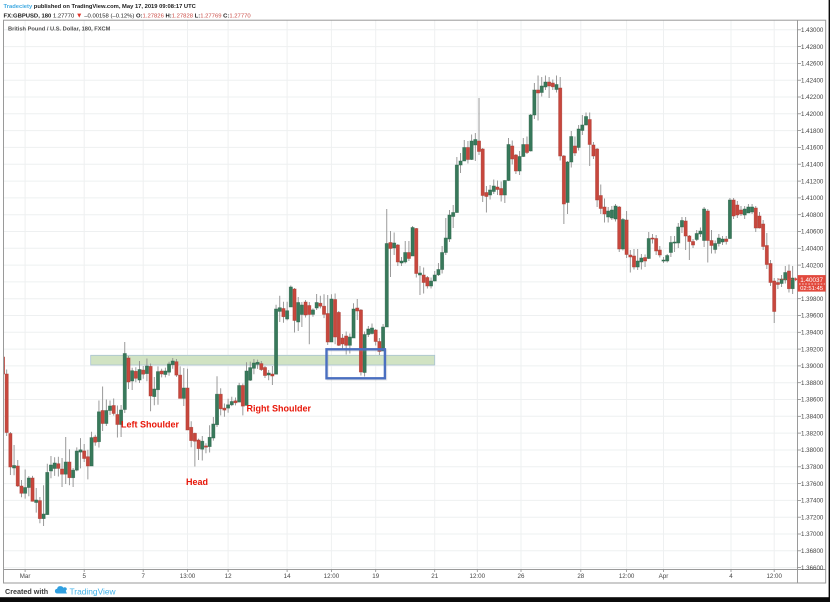 The image size is (830, 602). Describe the element at coordinates (197, 482) in the screenshot. I see `svg-text: Head` at that location.